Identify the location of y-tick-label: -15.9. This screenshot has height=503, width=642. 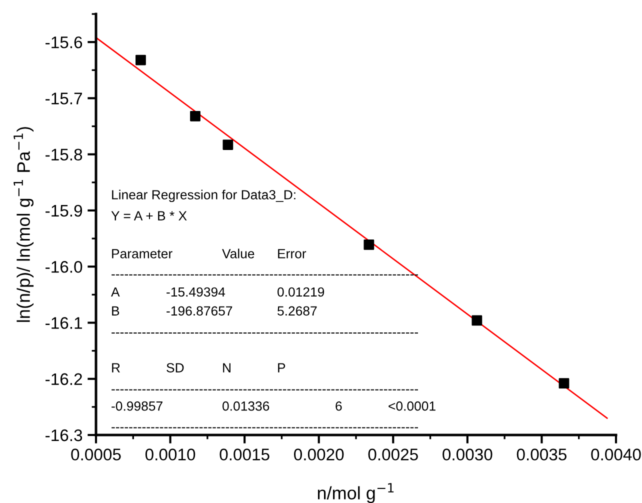
(64, 210).